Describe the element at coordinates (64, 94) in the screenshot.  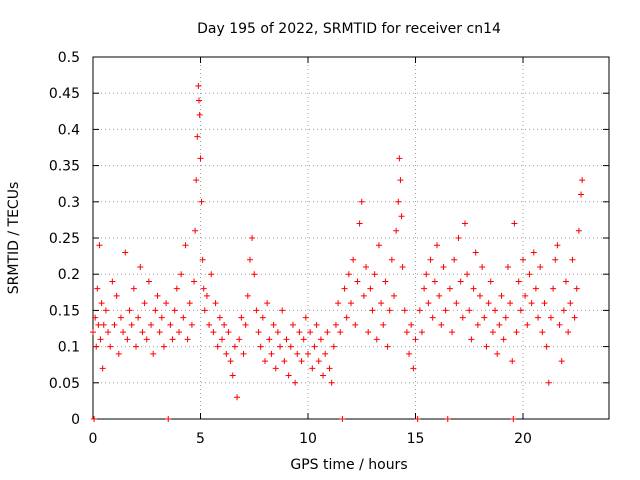
I see `y-tick-label: 0.45` at that location.